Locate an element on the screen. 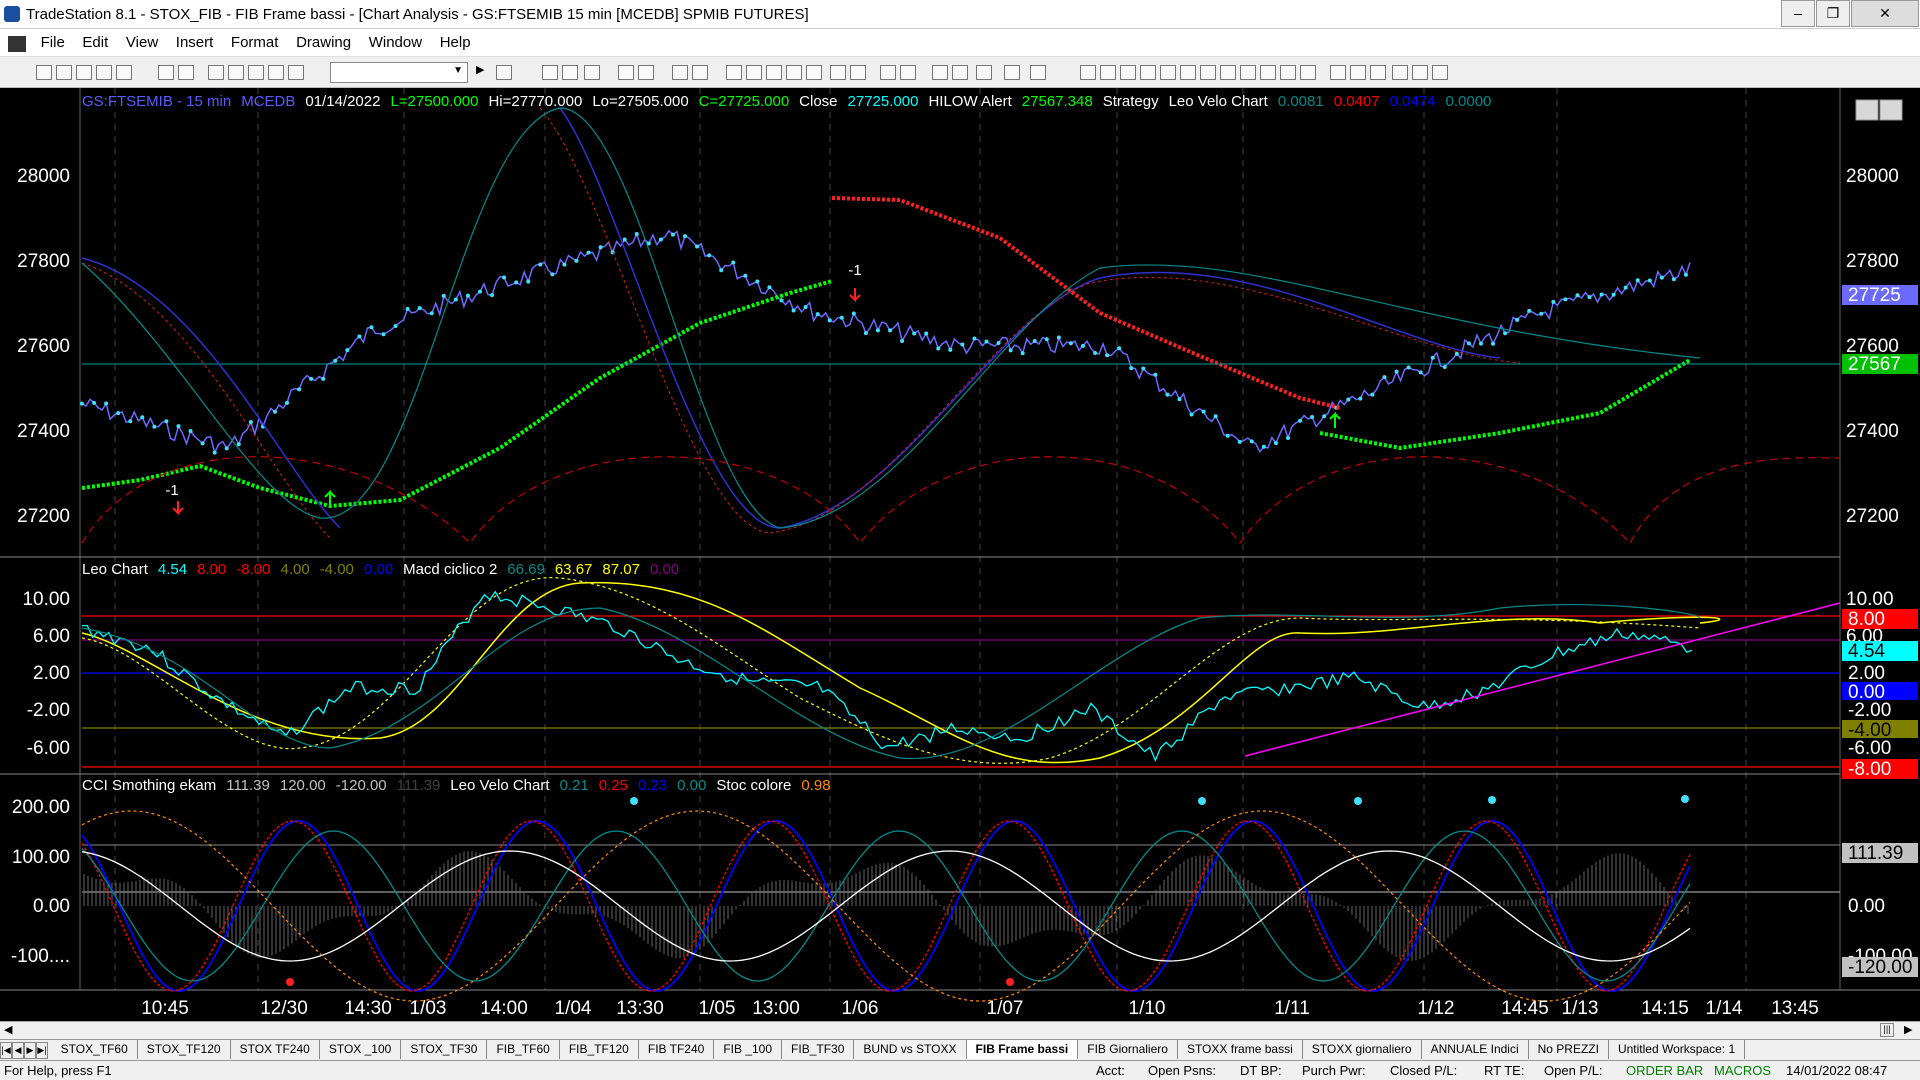 The image size is (1920, 1080). window-controls is located at coordinates (1879, 110).